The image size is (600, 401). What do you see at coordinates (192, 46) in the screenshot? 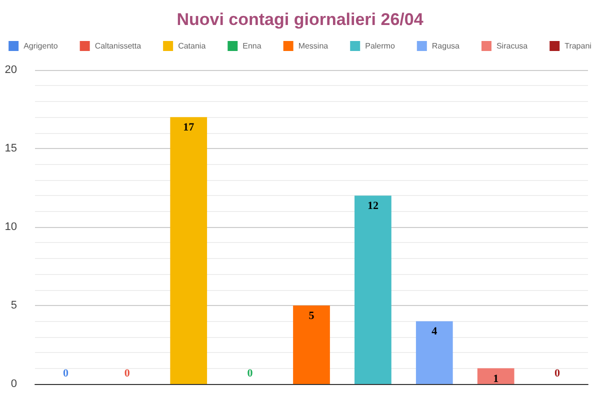
I see `legend-label: Catania` at bounding box center [192, 46].